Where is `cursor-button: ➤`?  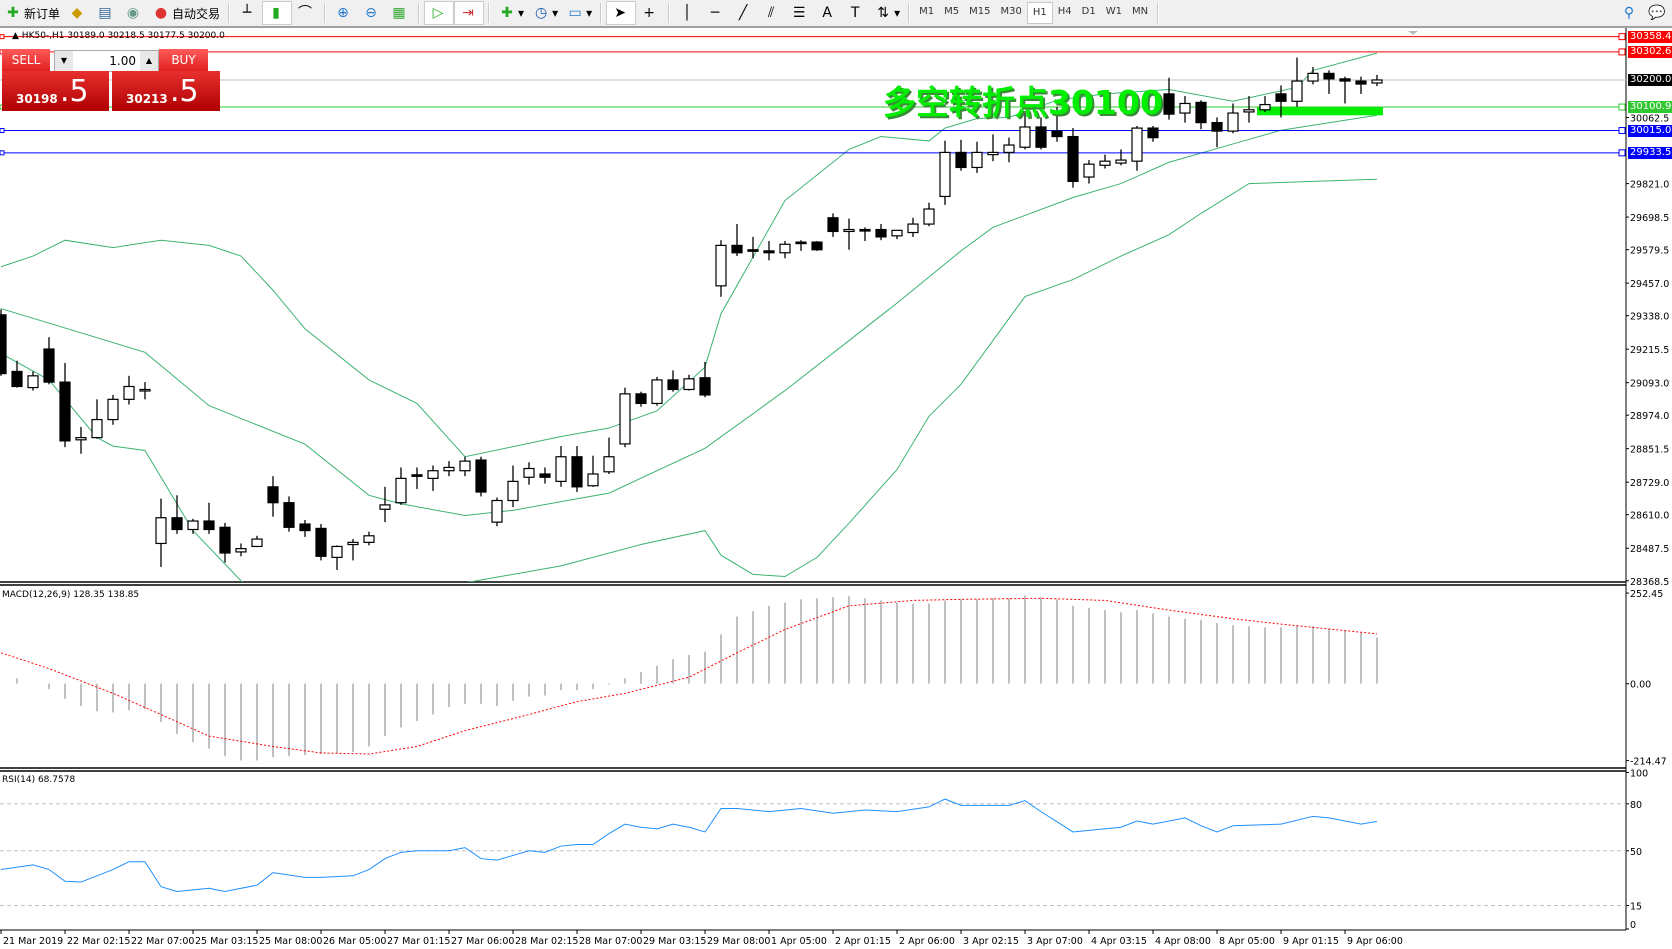
cursor-button: ➤ is located at coordinates (621, 13).